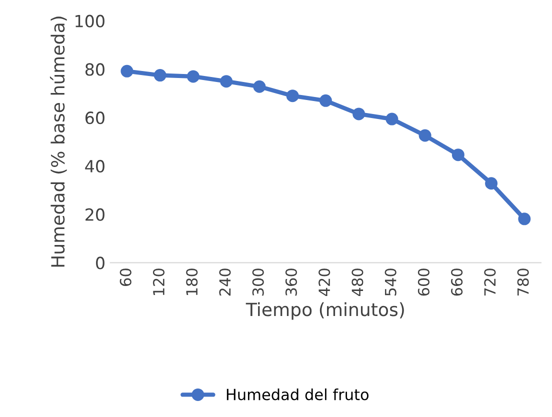 The width and height of the screenshot is (552, 417). I want to click on x-tick-label: 540, so click(390, 282).